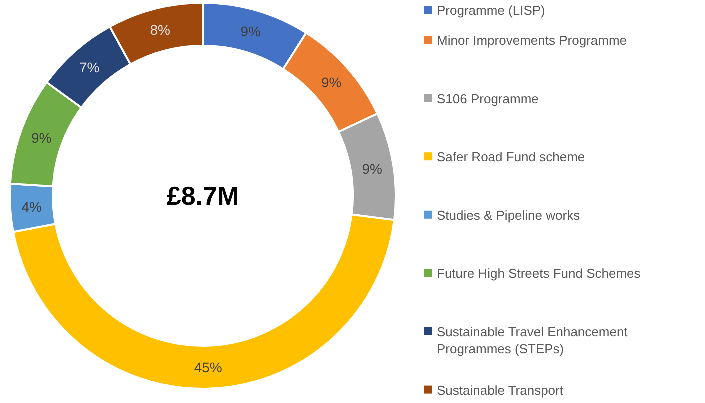 The width and height of the screenshot is (705, 403). I want to click on legend-label: Sustainable Travel Enhancement Programmes (STEPs), so click(532, 340).